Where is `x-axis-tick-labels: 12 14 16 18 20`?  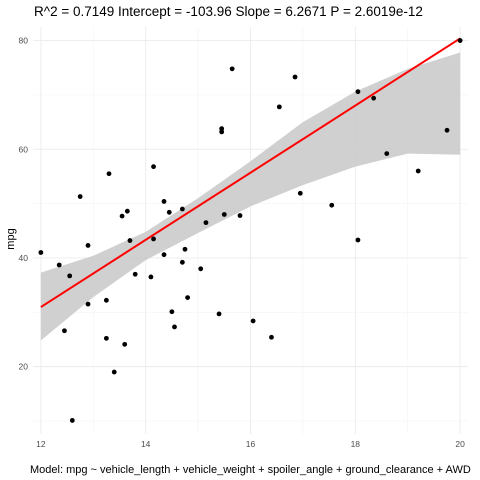
x-axis-tick-labels: 12 14 16 18 20 is located at coordinates (250, 444).